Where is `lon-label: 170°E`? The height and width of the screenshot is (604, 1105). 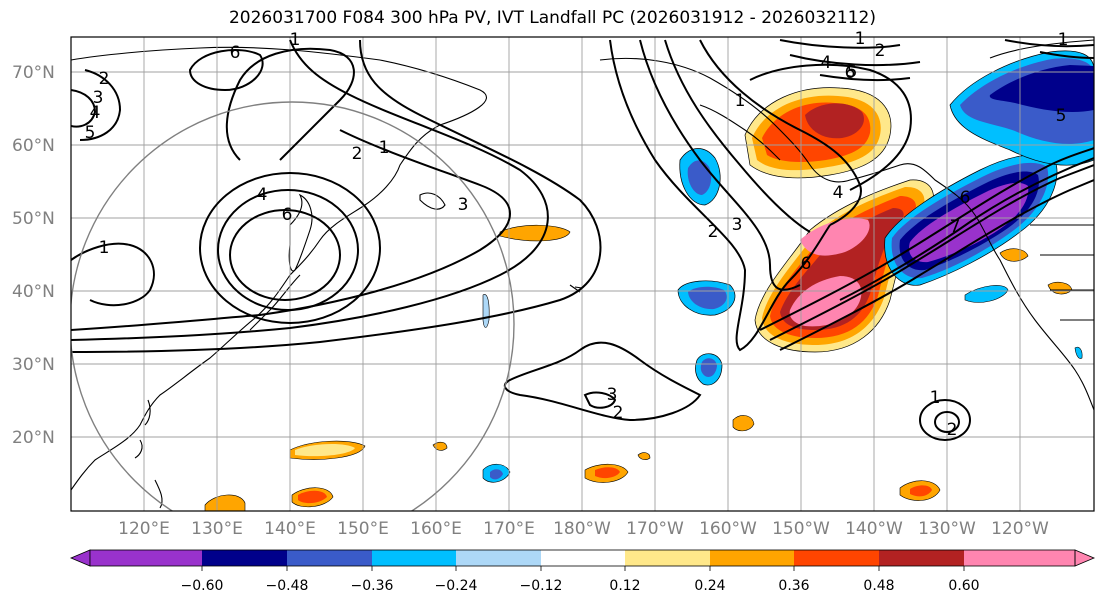
lon-label: 170°E is located at coordinates (509, 529).